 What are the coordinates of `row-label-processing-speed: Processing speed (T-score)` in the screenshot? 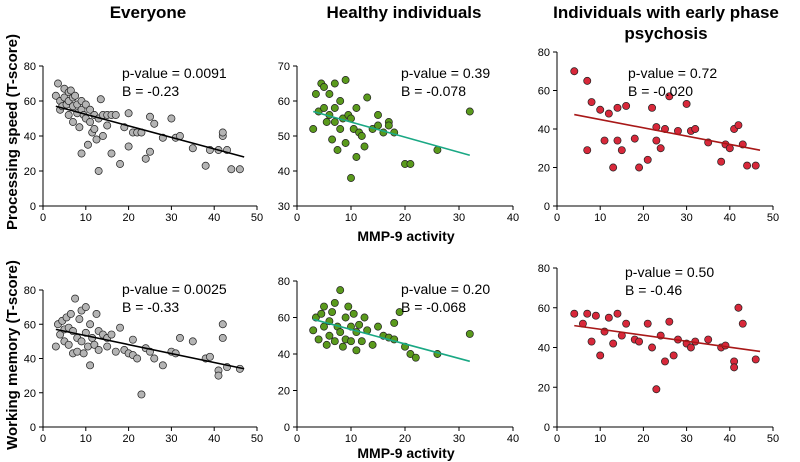 It's located at (12, 132).